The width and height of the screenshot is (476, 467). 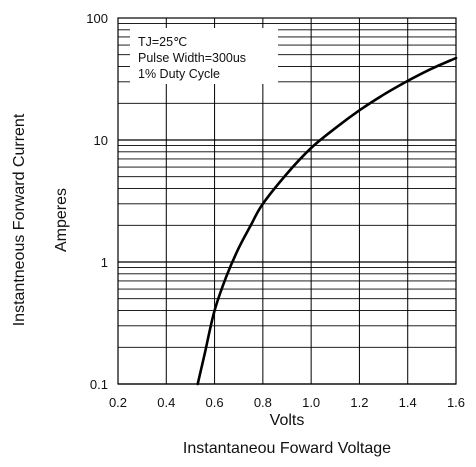 I want to click on y-tick-label-1: 1, so click(x=104, y=262).